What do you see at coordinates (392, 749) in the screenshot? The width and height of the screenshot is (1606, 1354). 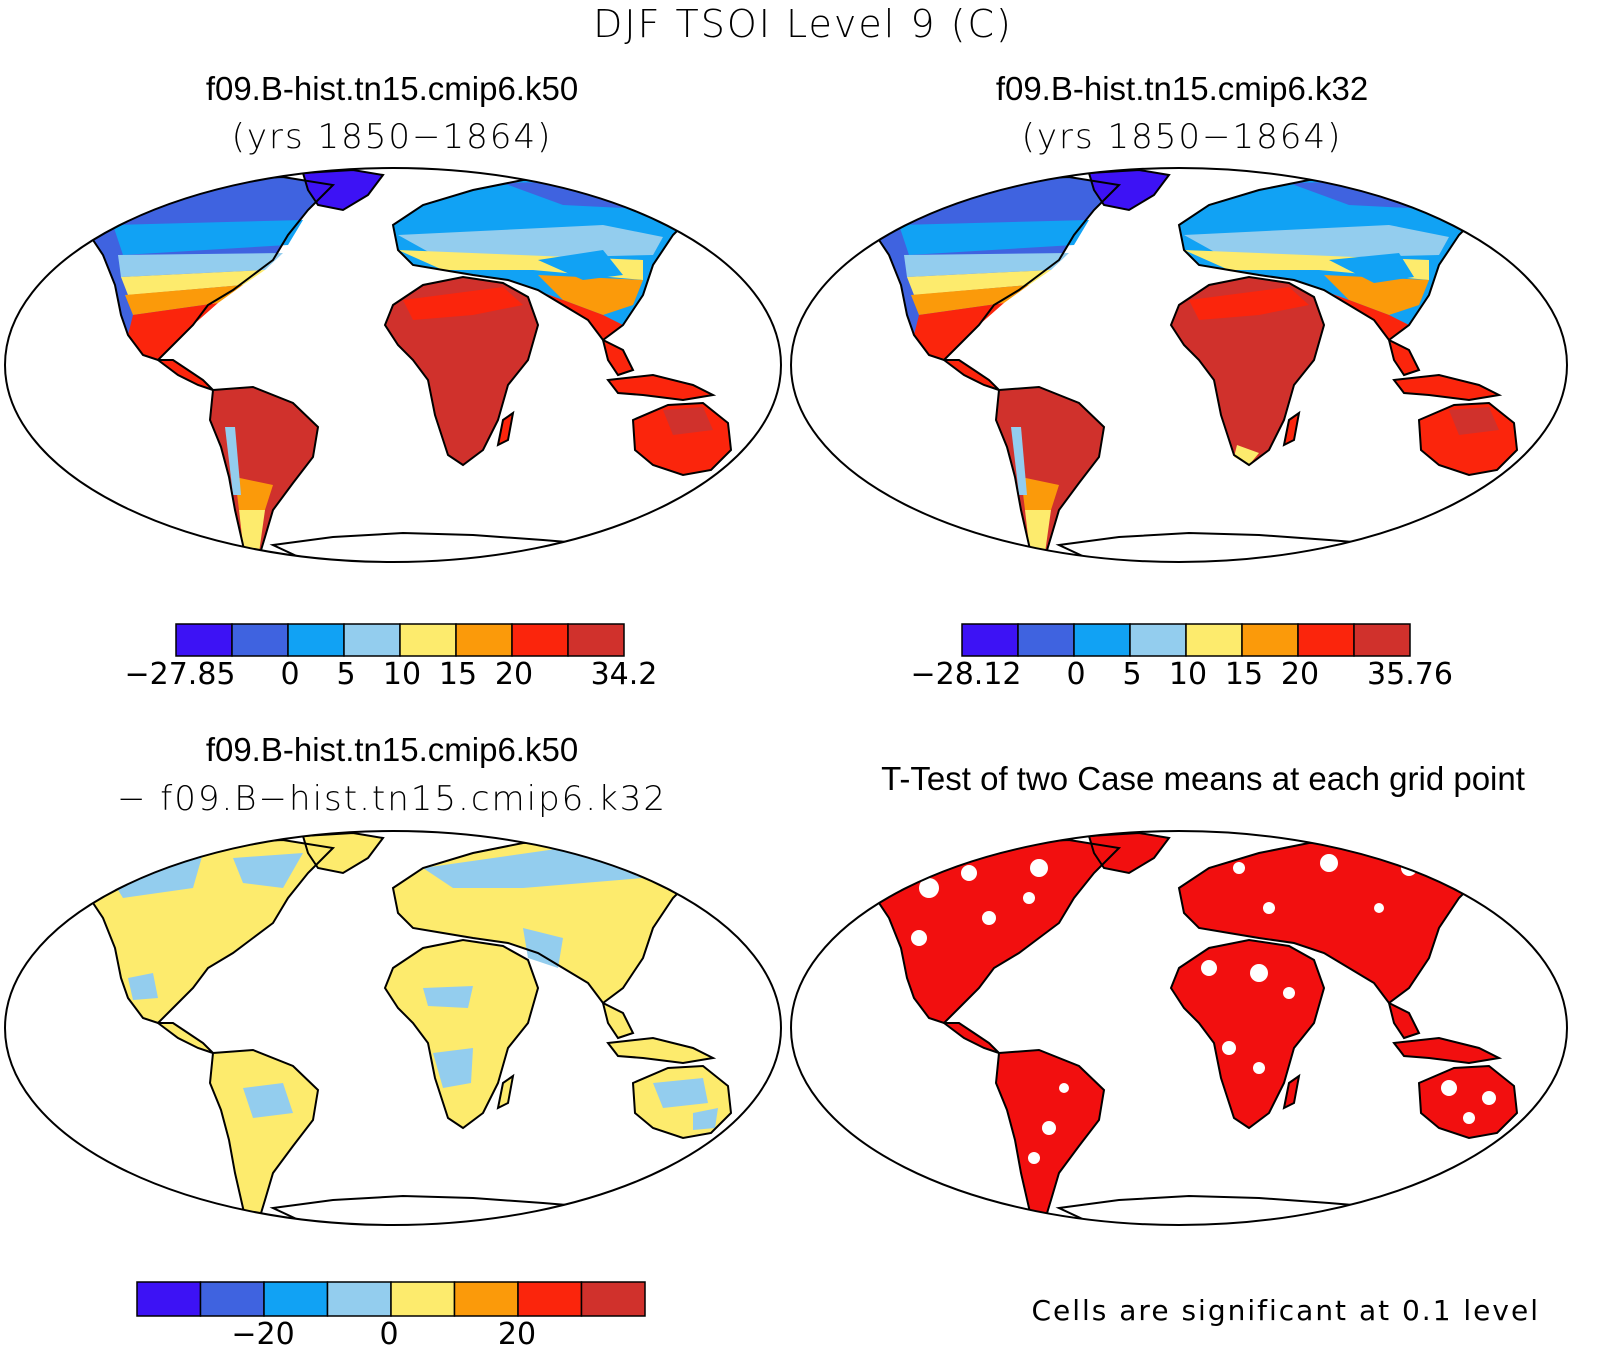 I see `panel3-title: f09.B-hist.tn15.cmip6.k50` at bounding box center [392, 749].